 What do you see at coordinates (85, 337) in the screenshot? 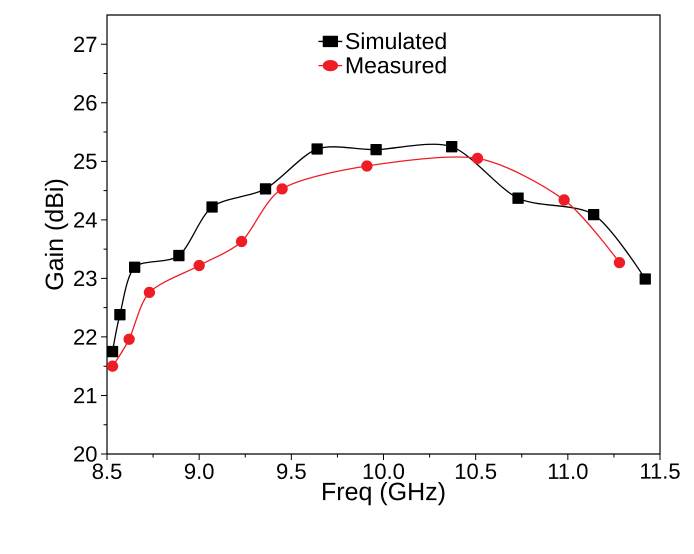
I see `y-tick-label: 22` at bounding box center [85, 337].